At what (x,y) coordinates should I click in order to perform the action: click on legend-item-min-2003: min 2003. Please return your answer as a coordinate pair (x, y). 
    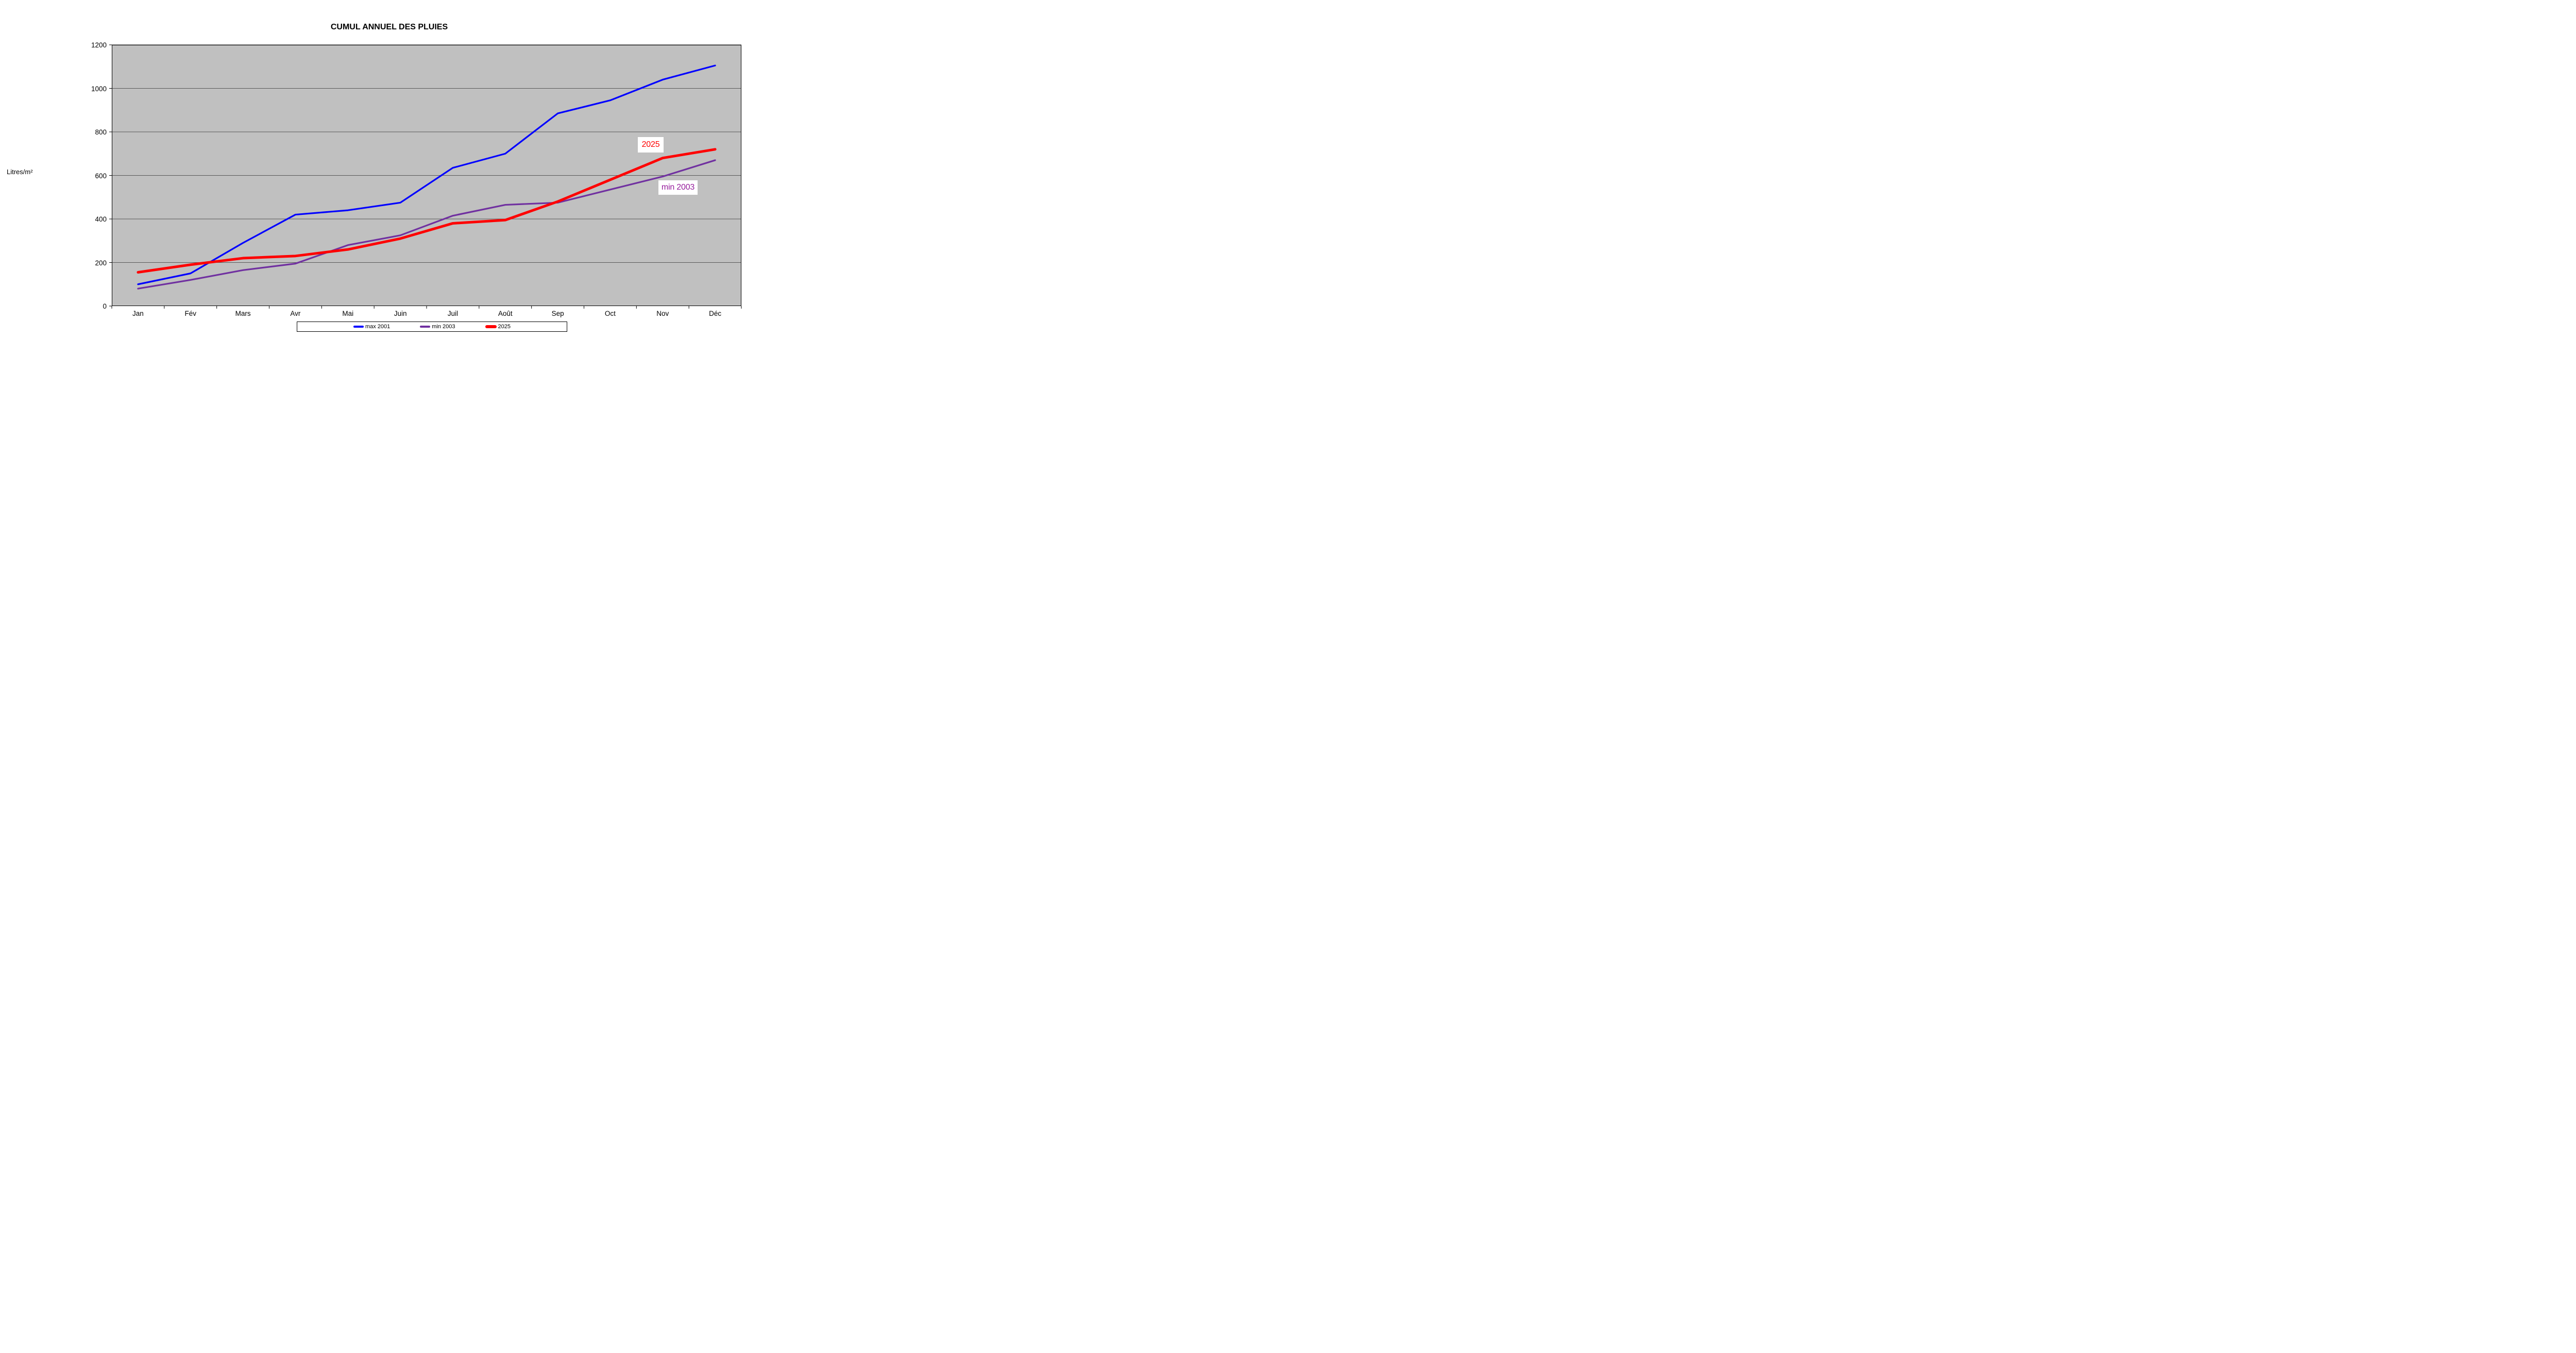
    Looking at the image, I should click on (437, 327).